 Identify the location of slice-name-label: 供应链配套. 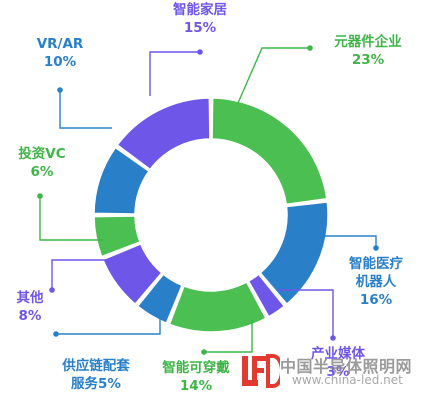
(95, 365).